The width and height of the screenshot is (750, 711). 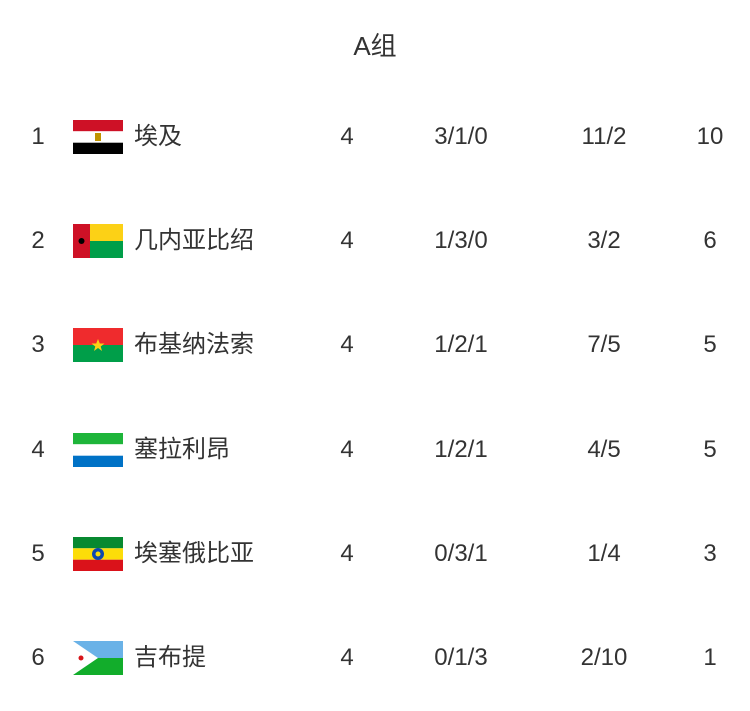 What do you see at coordinates (375, 345) in the screenshot?
I see `table-row: 3 布基纳法索 4 1/2/1 7/5 5` at bounding box center [375, 345].